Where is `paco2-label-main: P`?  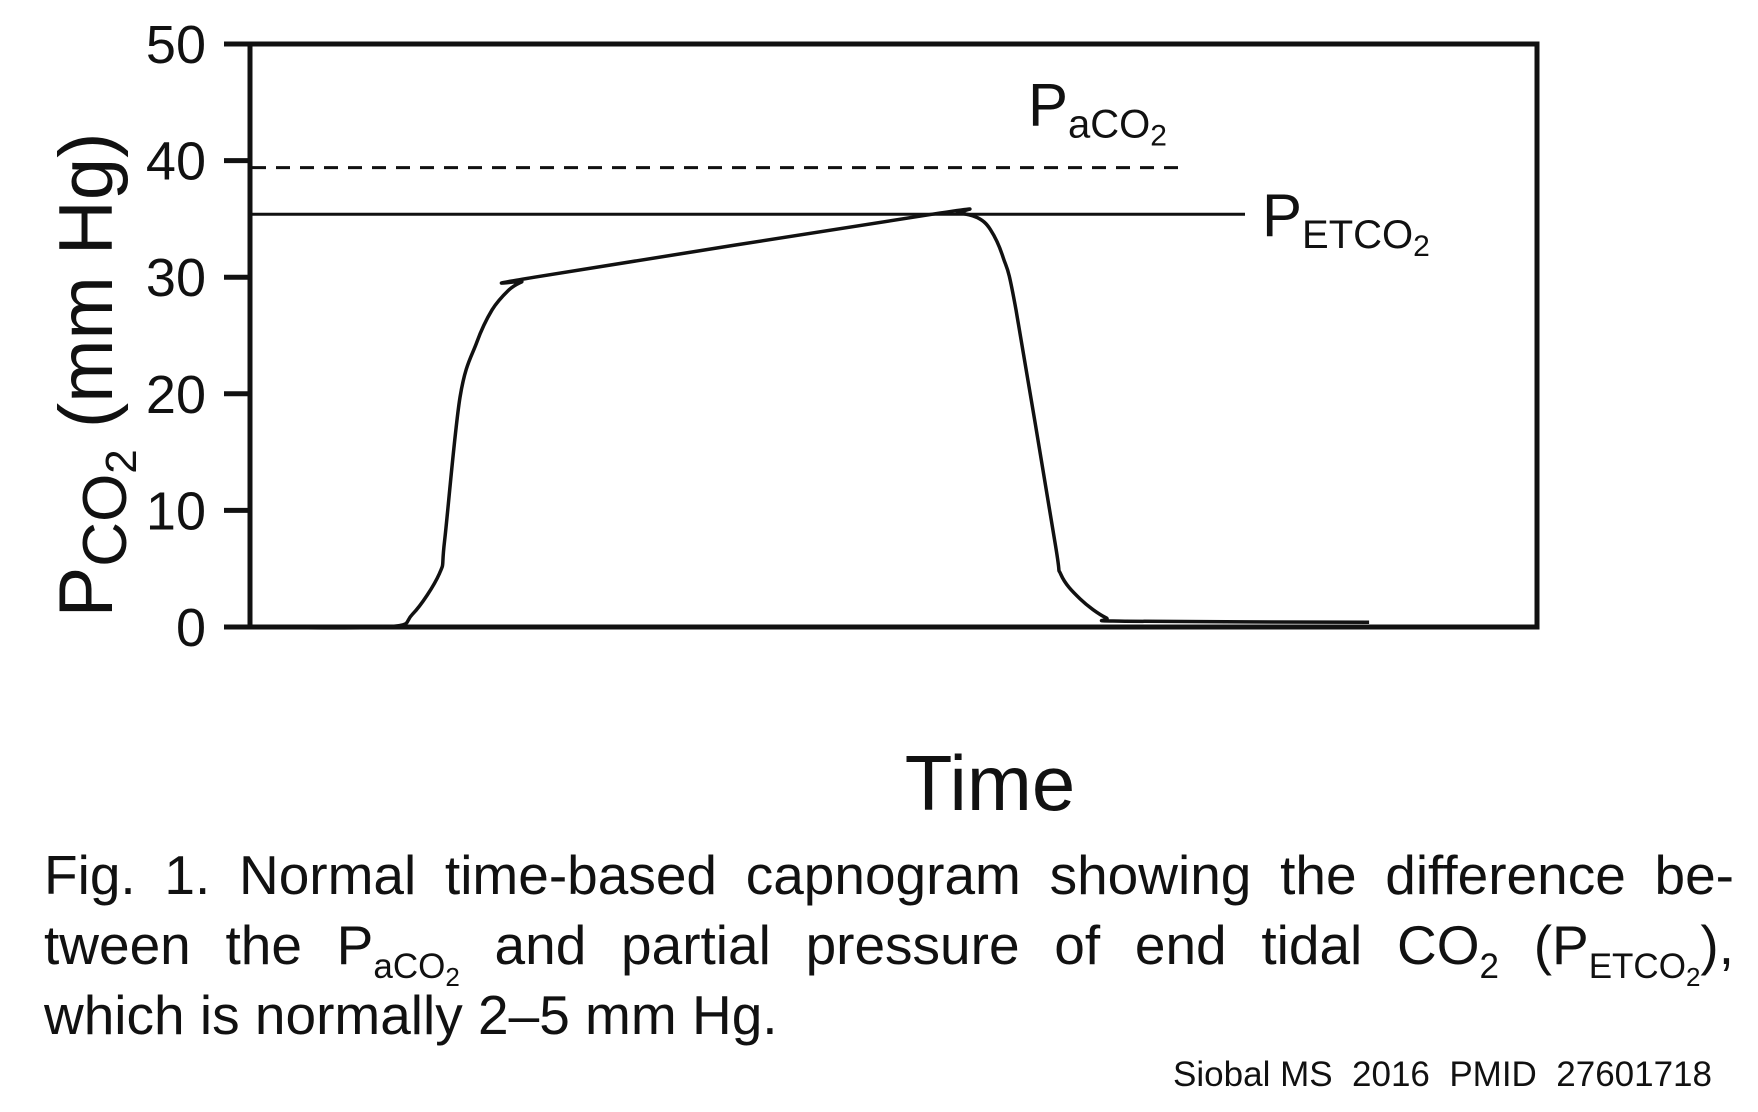
paco2-label-main: P is located at coordinates (1048, 105).